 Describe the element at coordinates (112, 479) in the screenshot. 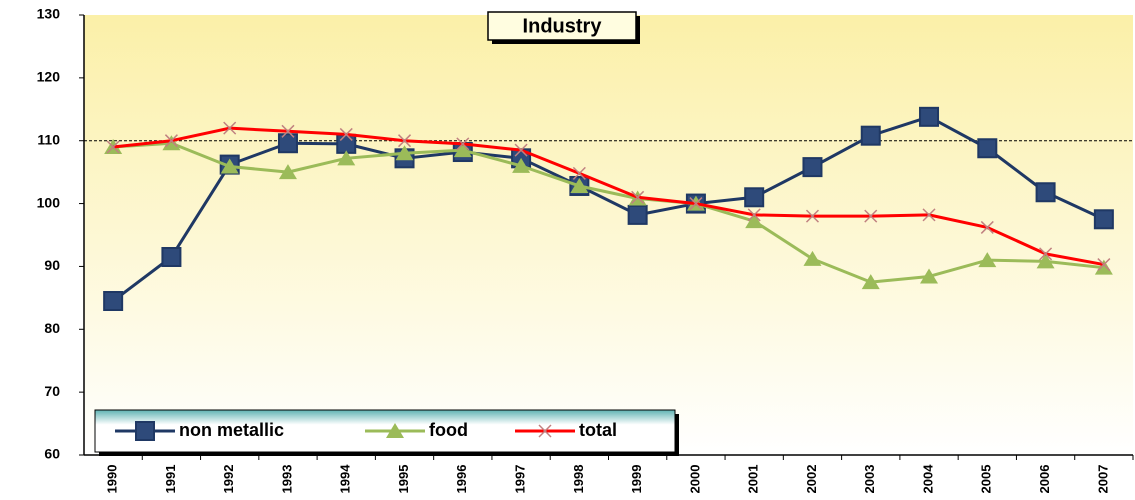

I see `x-tick-label: 1990` at that location.